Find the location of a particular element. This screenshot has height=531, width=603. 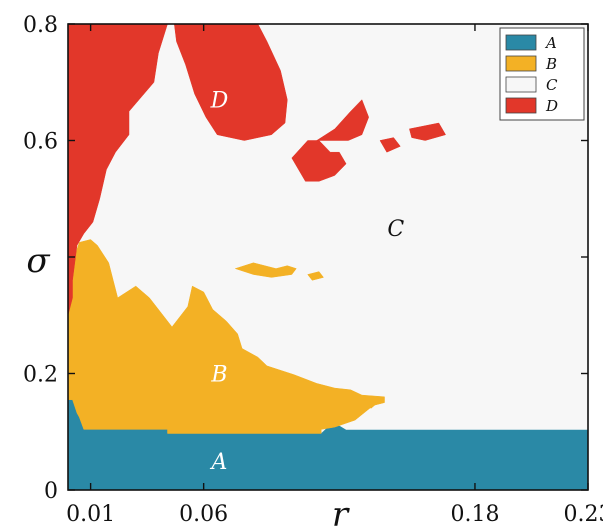

region-label-d: D is located at coordinates (219, 101).